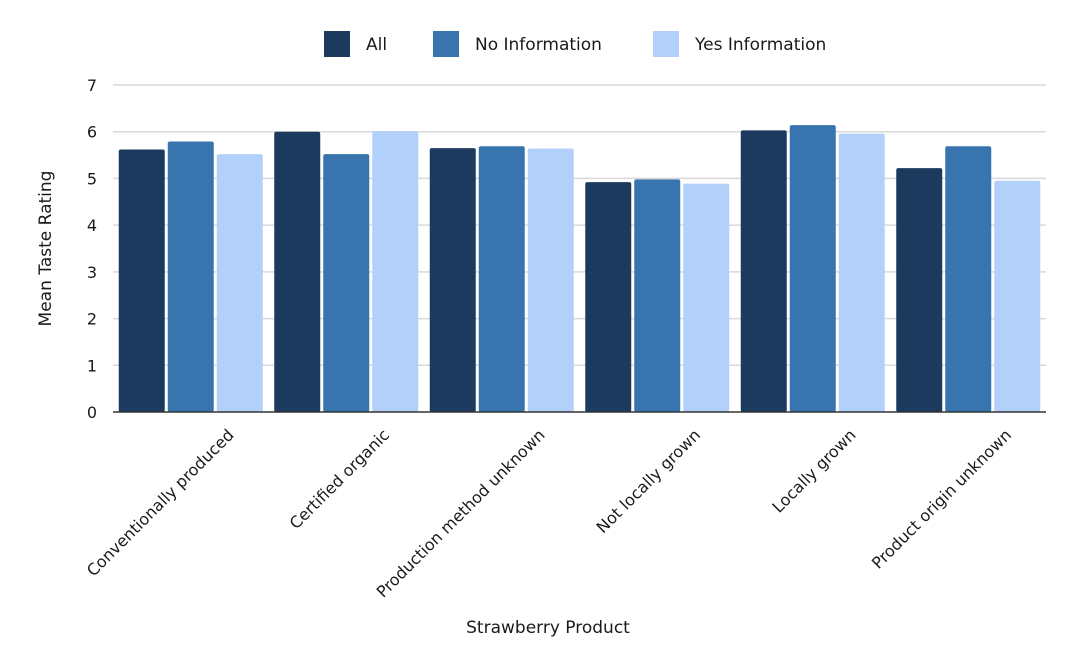 The width and height of the screenshot is (1087, 658). What do you see at coordinates (813, 470) in the screenshot?
I see `x-tick-label: Locally grown` at bounding box center [813, 470].